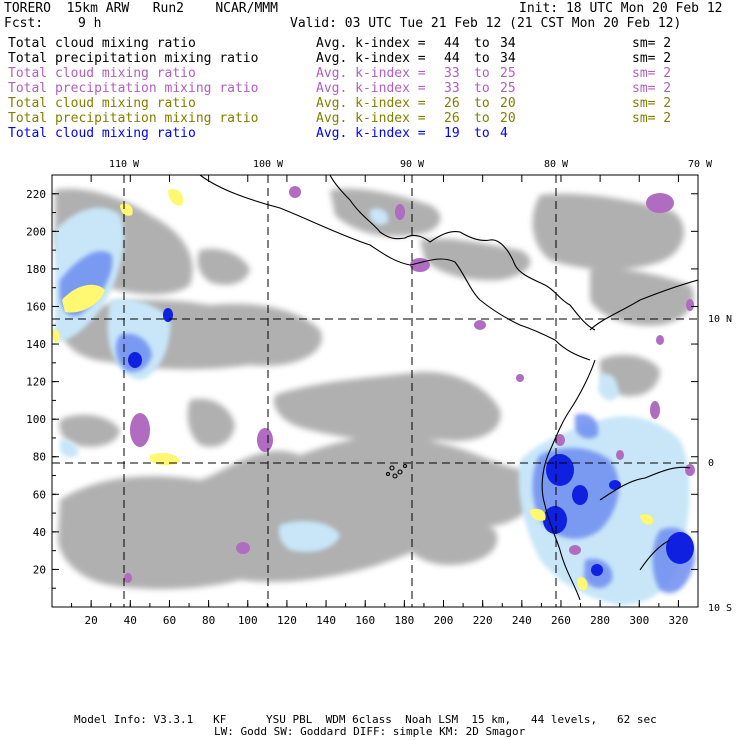  Describe the element at coordinates (639, 620) in the screenshot. I see `x-tick-label: 300` at that location.